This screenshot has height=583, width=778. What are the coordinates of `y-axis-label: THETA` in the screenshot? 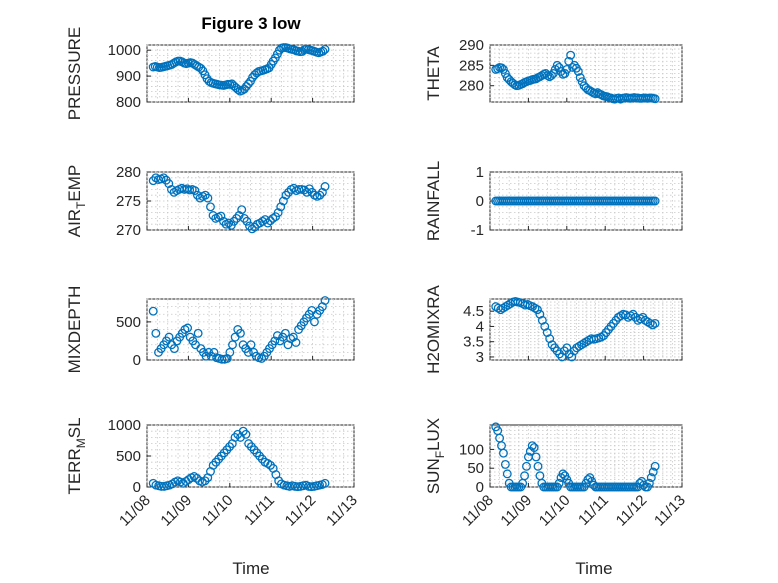 It's located at (433, 73).